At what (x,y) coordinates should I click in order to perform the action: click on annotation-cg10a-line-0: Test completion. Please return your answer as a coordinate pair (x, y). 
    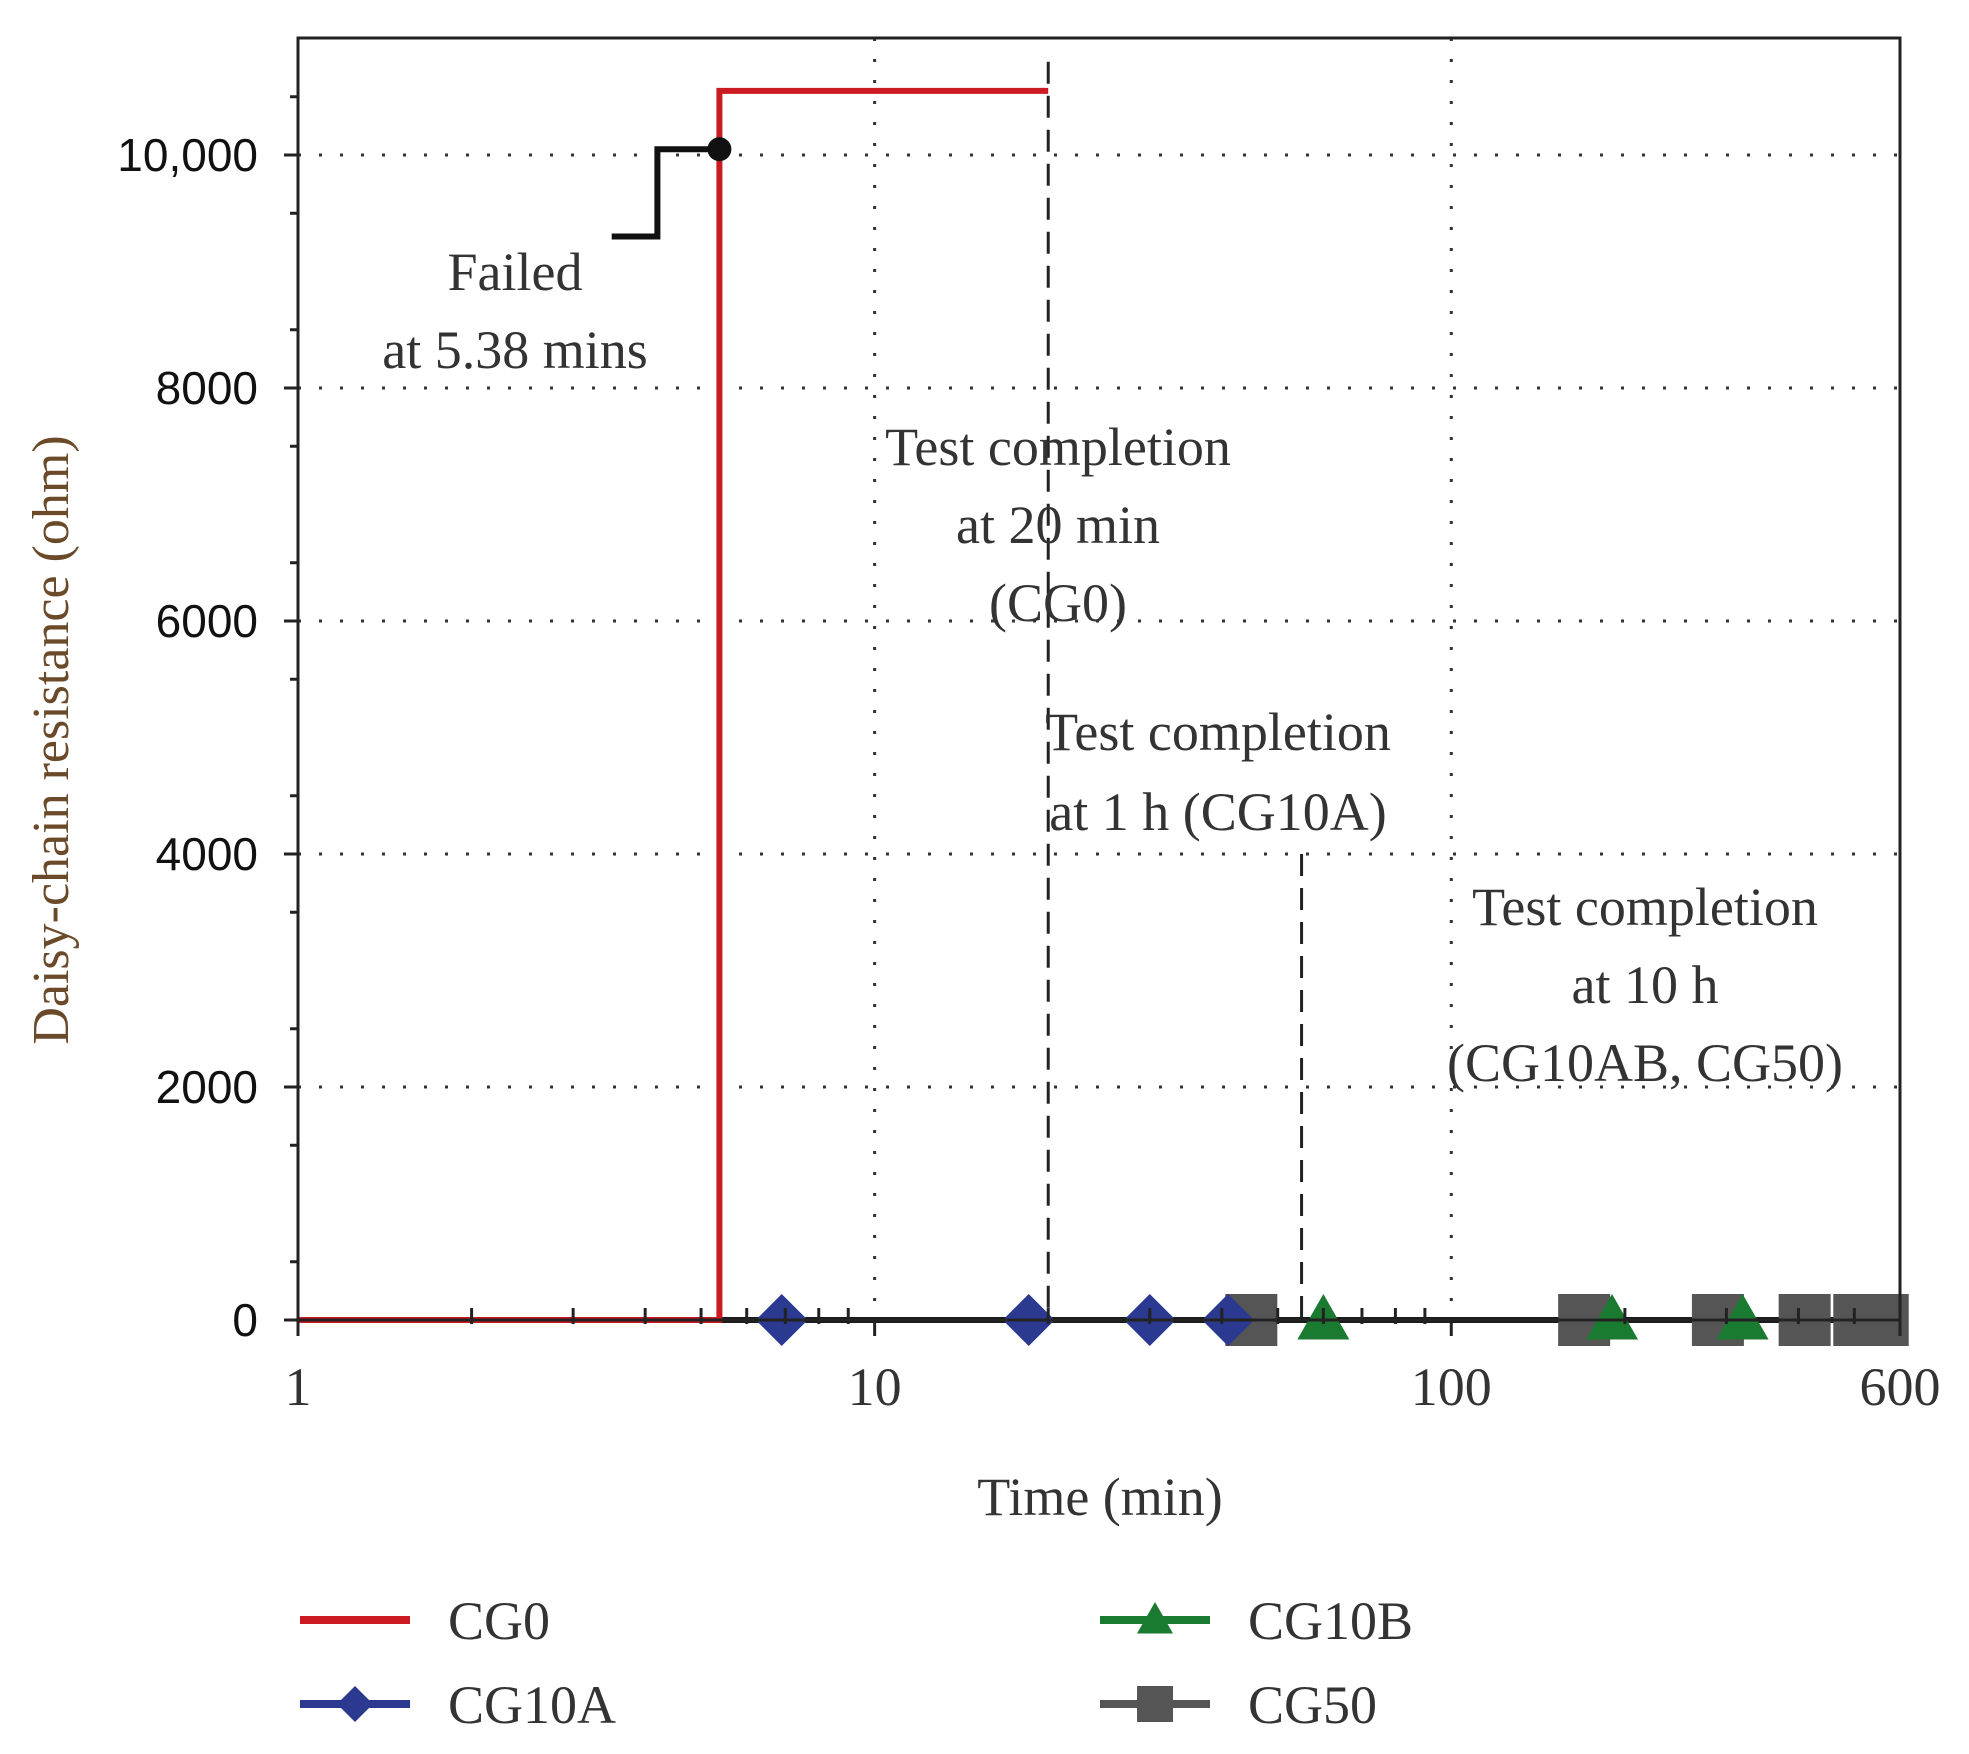
    Looking at the image, I should click on (1218, 732).